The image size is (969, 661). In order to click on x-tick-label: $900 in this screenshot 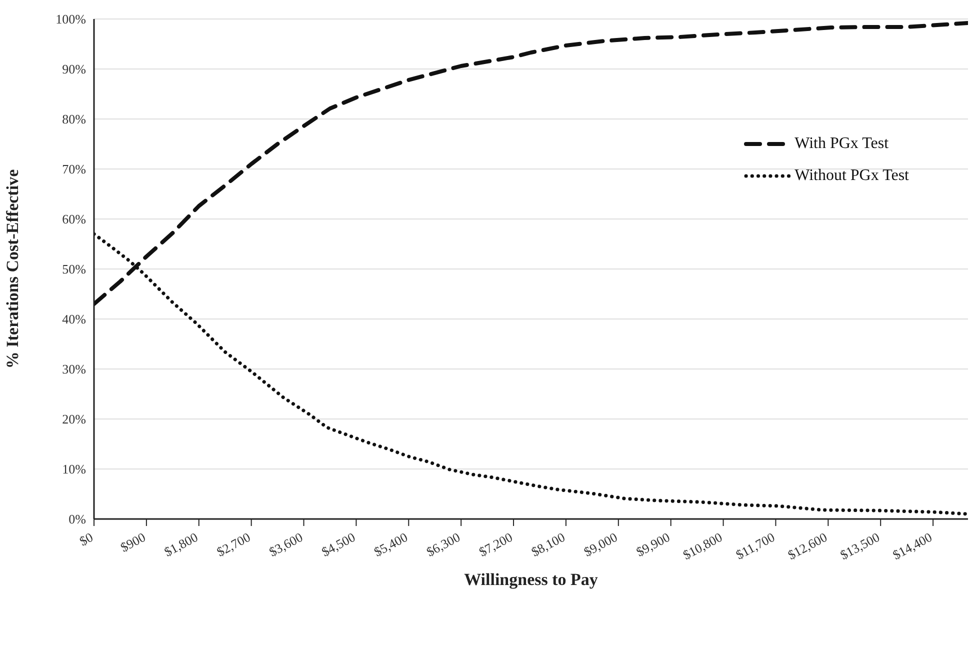, I will do `click(133, 542)`.